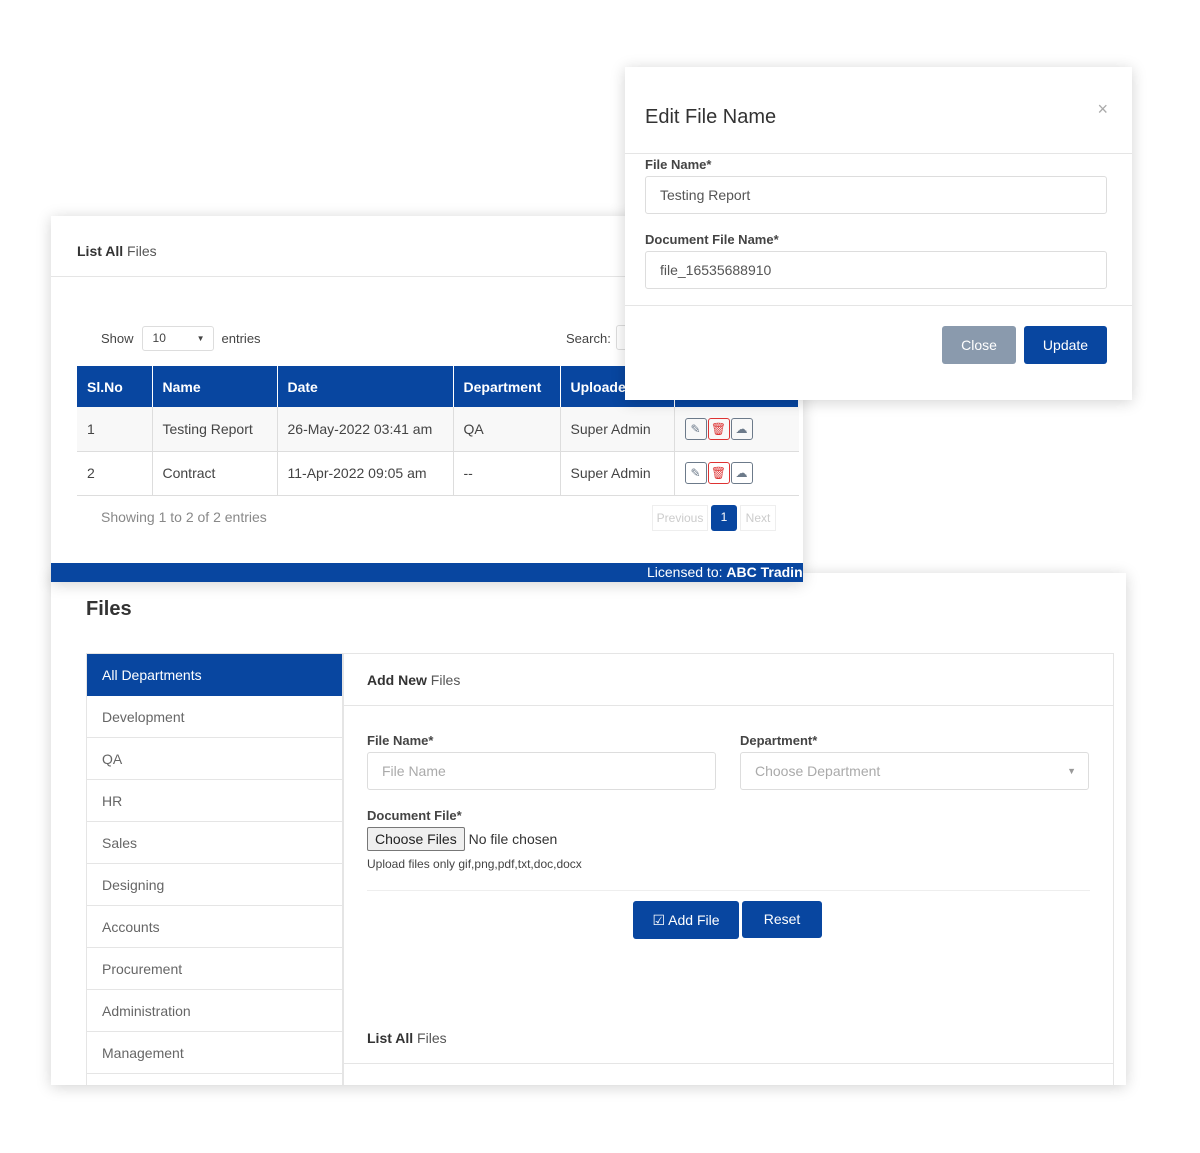  I want to click on cell-date: 11-Apr-2022 09:05 am, so click(365, 473).